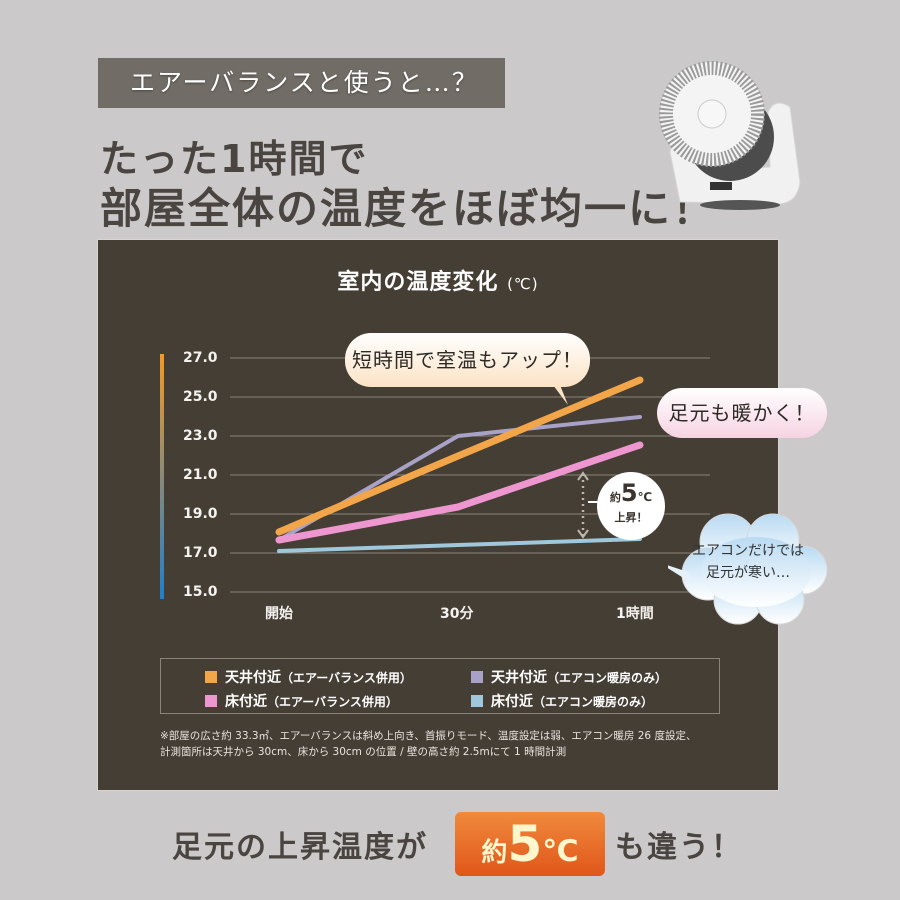 This screenshot has height=900, width=900. I want to click on legend-swatch-purple, so click(477, 677).